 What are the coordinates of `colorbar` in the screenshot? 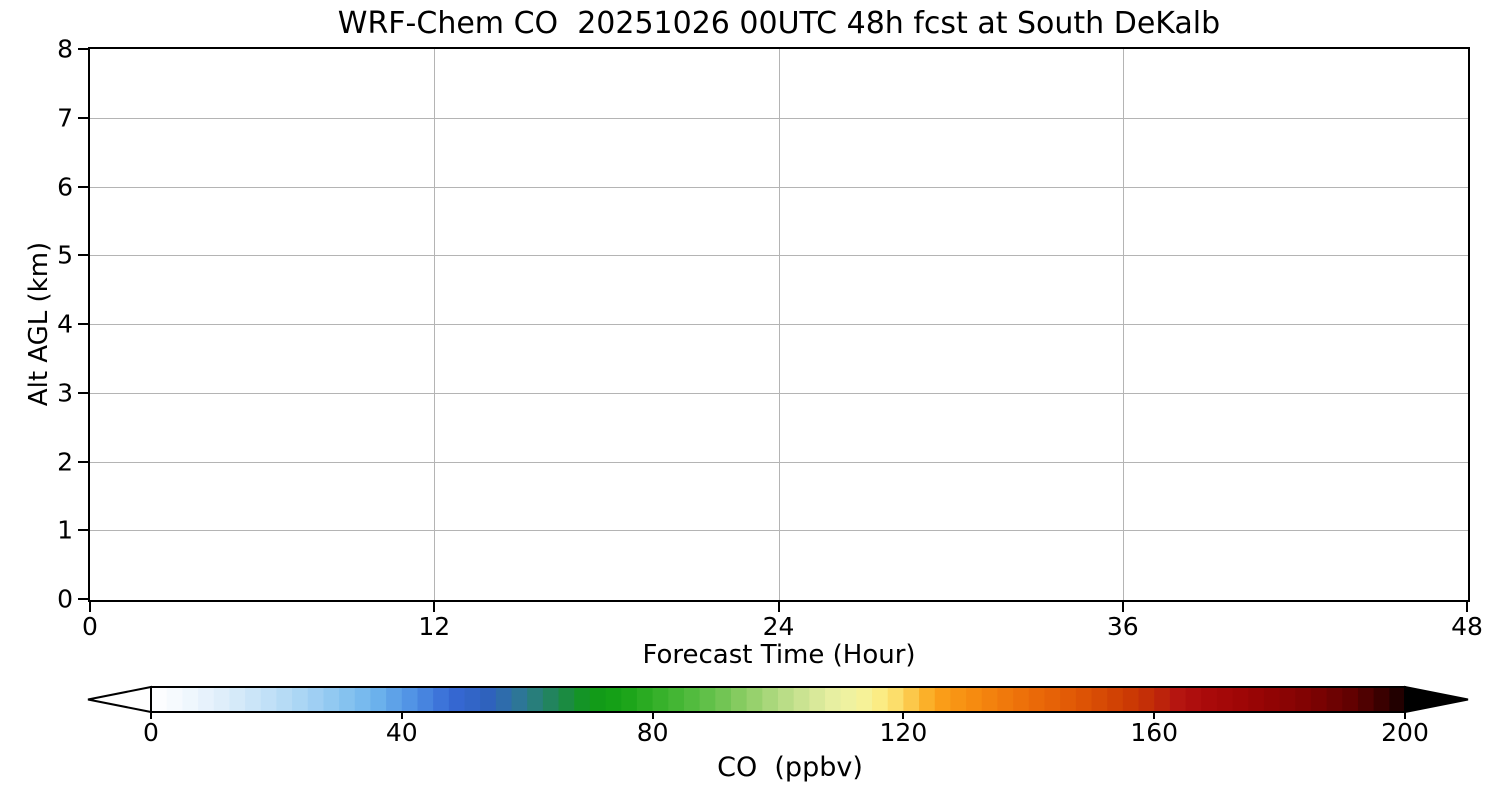 It's located at (778, 699).